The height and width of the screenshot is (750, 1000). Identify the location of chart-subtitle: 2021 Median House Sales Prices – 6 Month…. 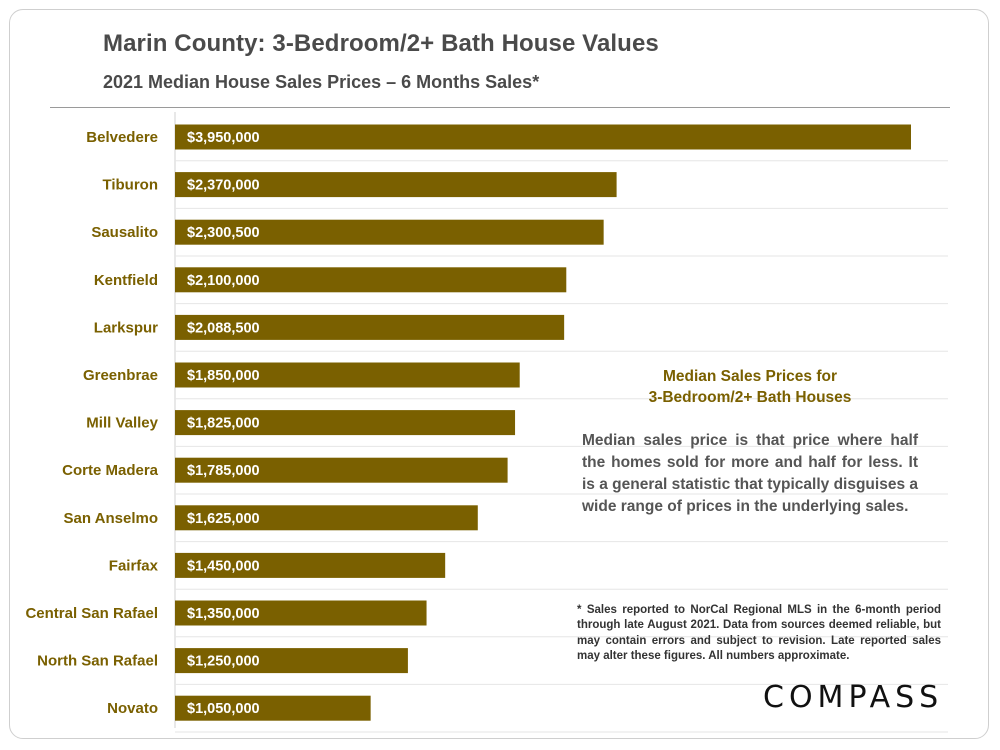
(321, 82).